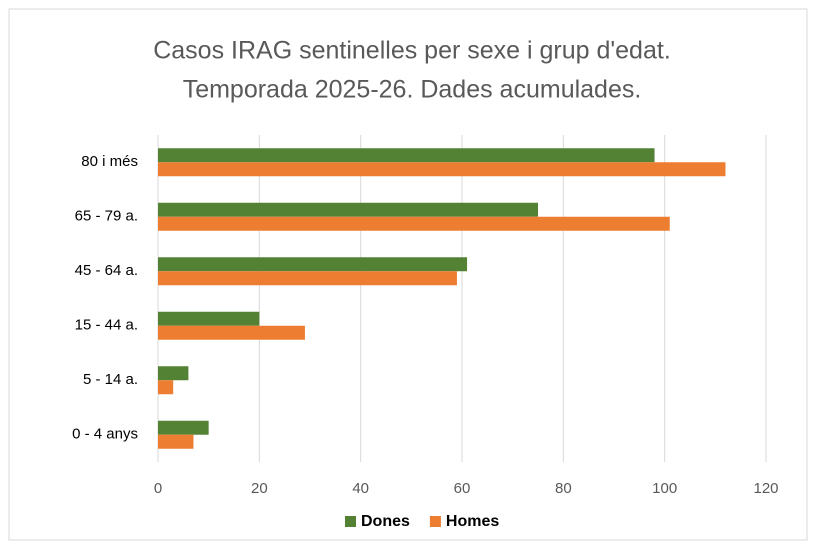 This screenshot has height=549, width=817. Describe the element at coordinates (106, 216) in the screenshot. I see `y-tick-label: 65 - 79 a.` at that location.